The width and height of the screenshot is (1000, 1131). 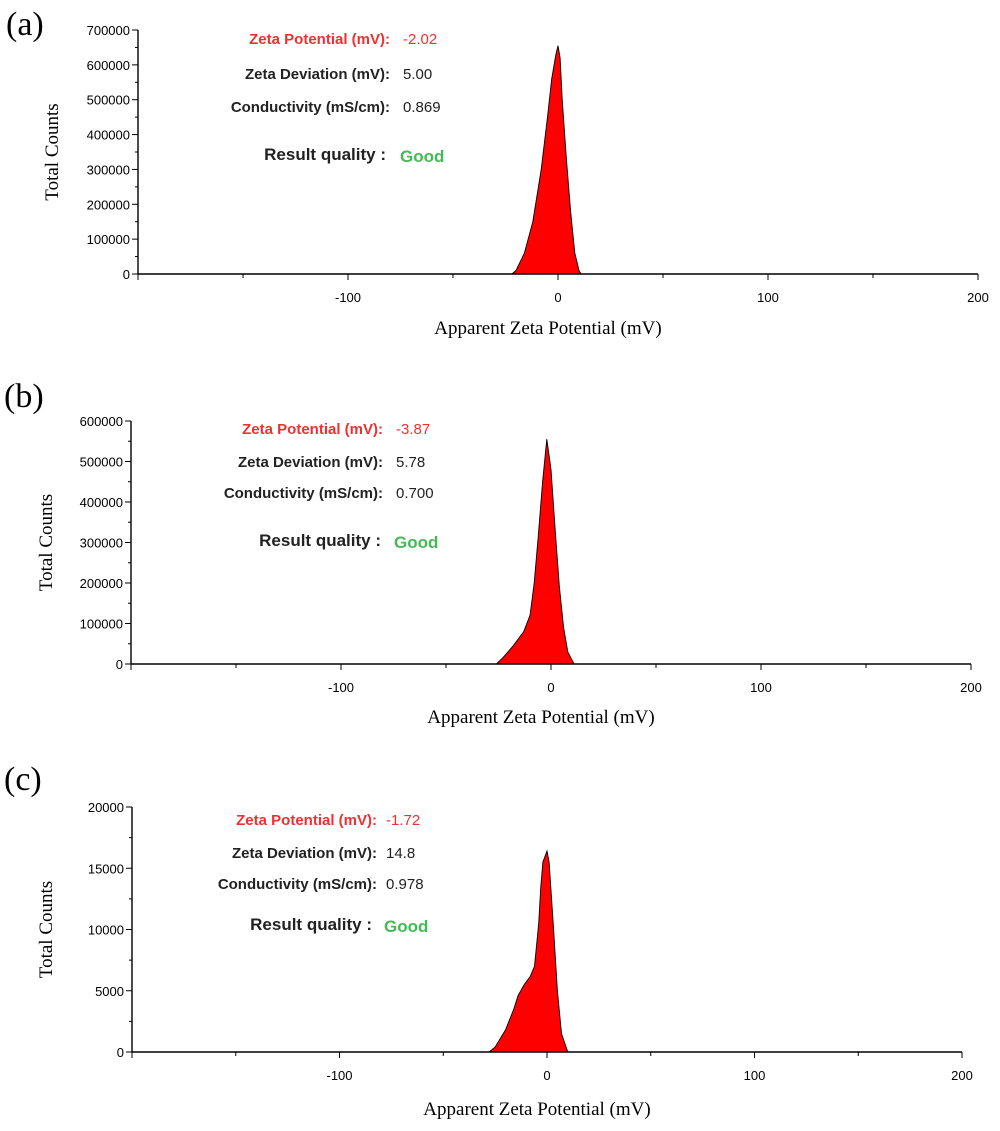 What do you see at coordinates (106, 868) in the screenshot?
I see `y-tick-label: 15000` at bounding box center [106, 868].